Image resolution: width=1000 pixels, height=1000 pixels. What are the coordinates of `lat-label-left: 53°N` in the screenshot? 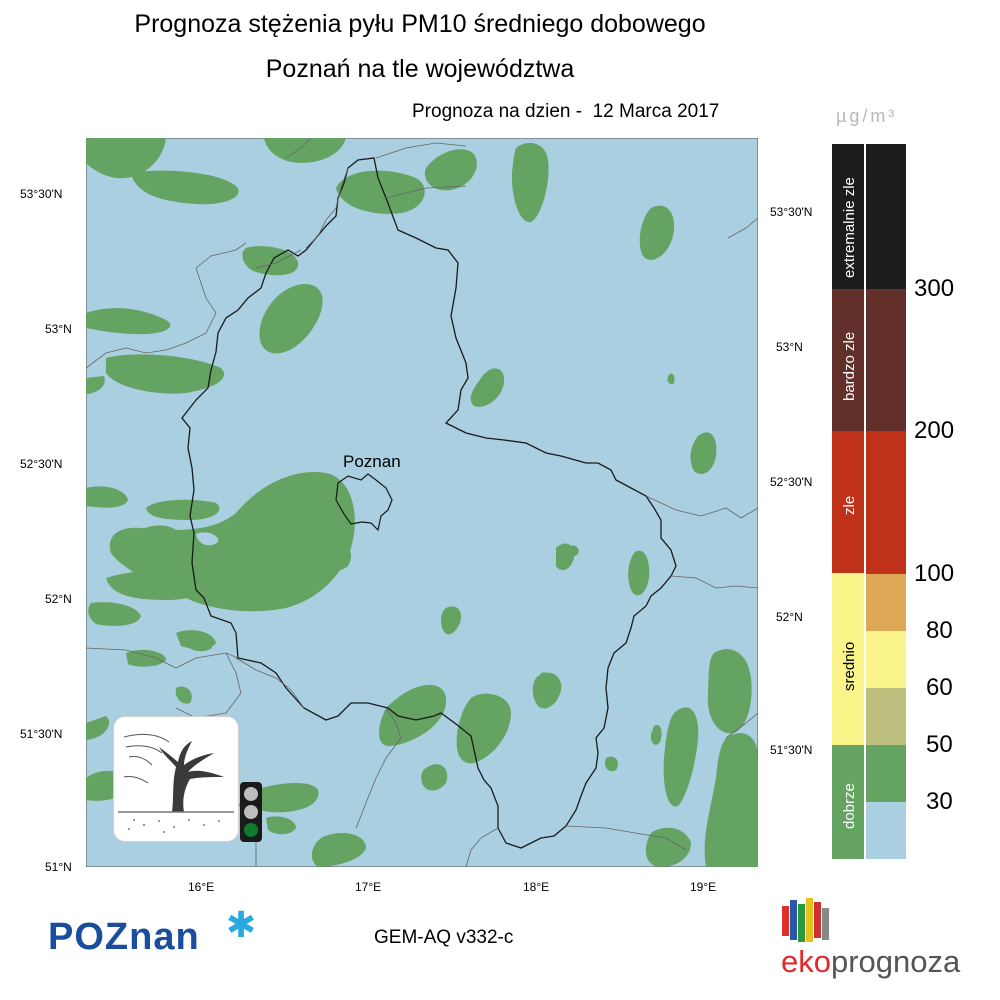 It's located at (58, 329).